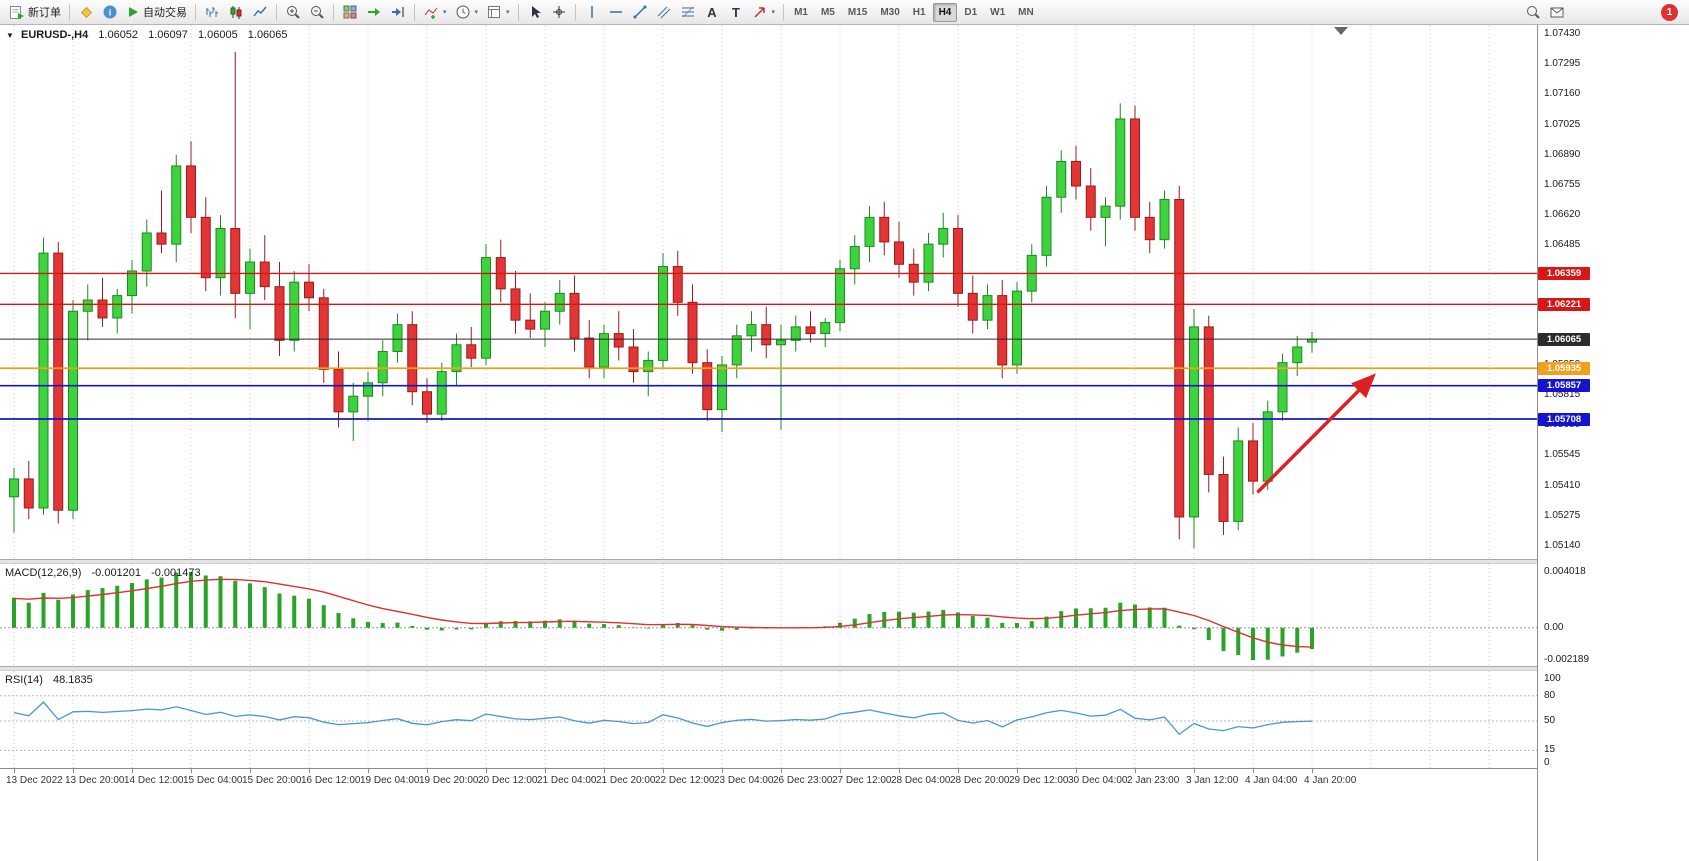 This screenshot has height=861, width=1689. What do you see at coordinates (118, 35) in the screenshot?
I see `ohlc-open: 1.06052` at bounding box center [118, 35].